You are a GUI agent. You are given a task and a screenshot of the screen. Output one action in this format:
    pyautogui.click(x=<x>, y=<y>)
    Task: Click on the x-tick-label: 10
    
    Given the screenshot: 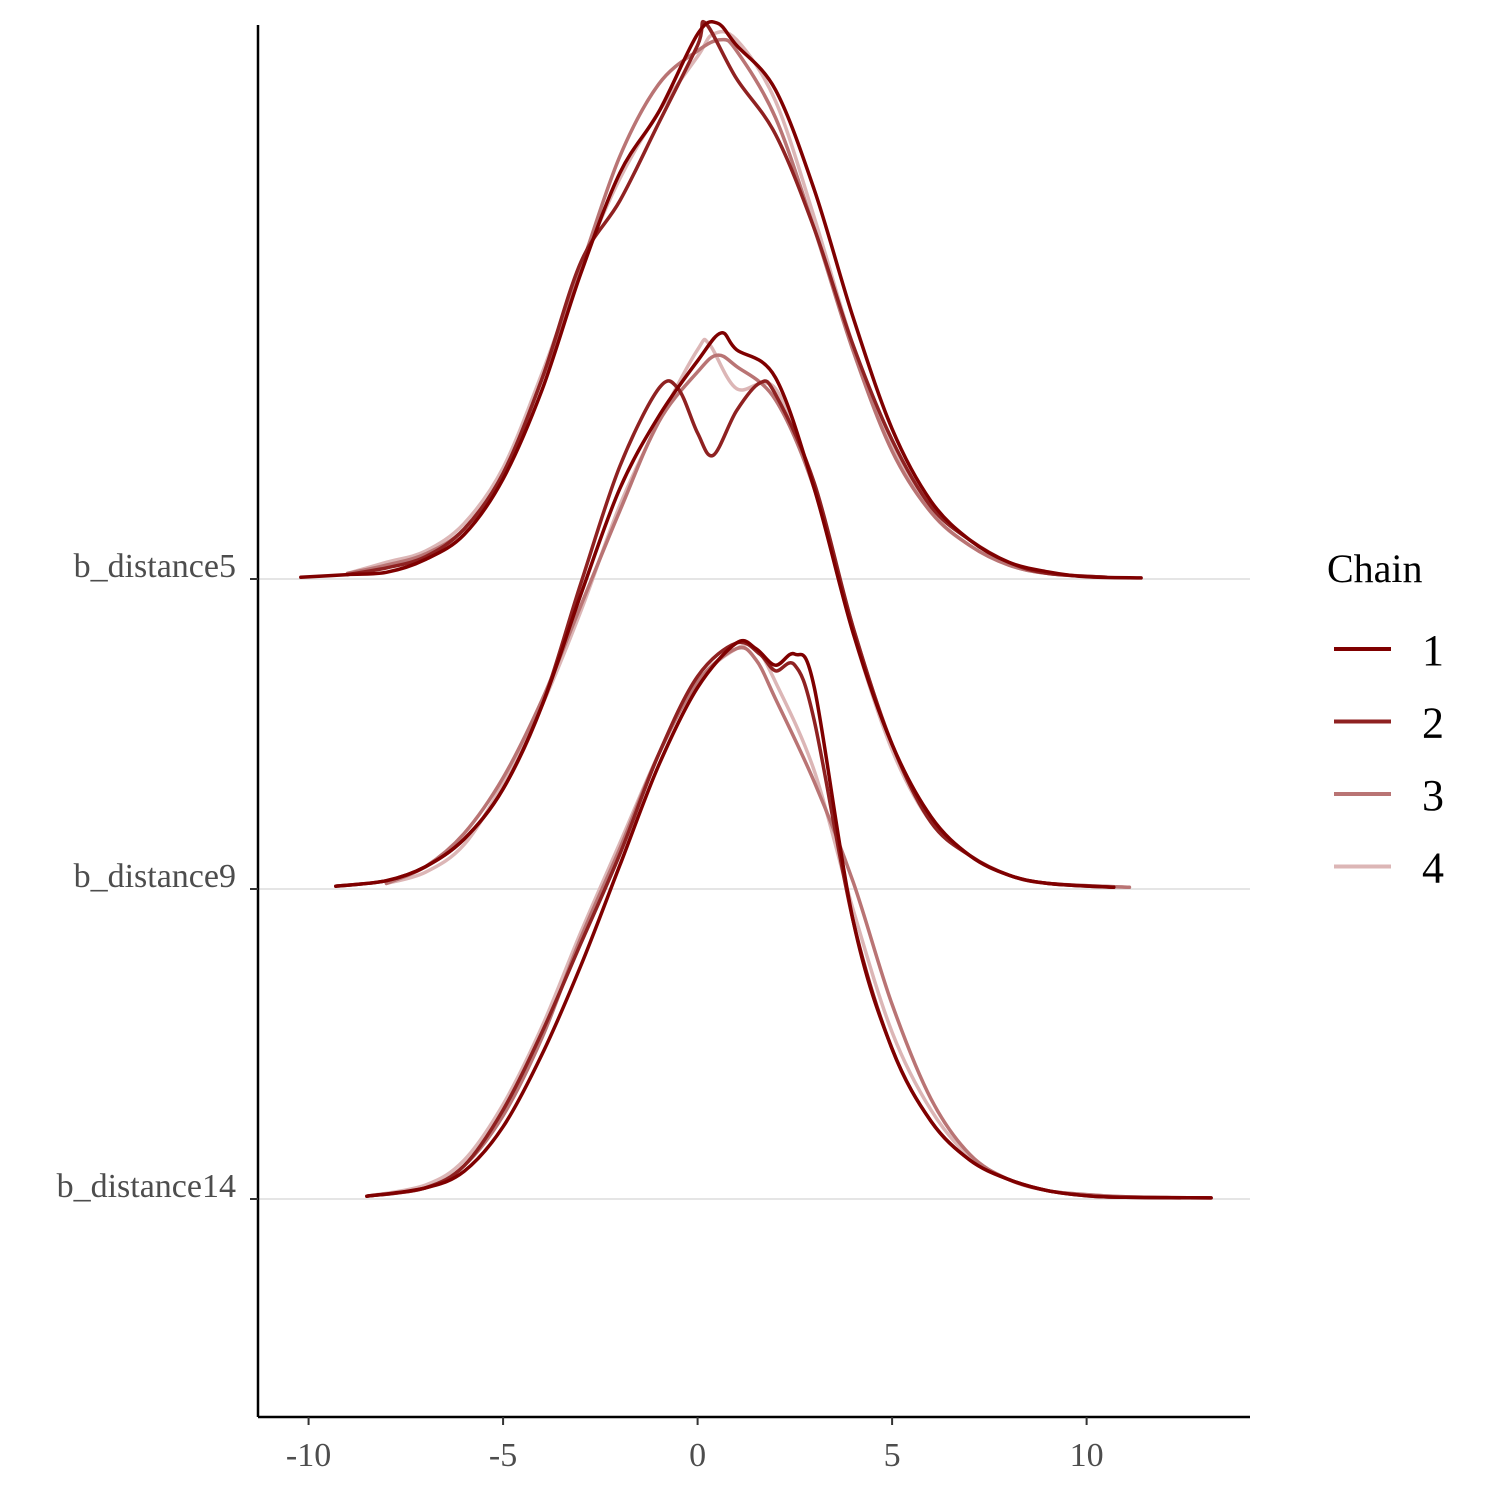 What is the action you would take?
    pyautogui.click(x=1087, y=1455)
    